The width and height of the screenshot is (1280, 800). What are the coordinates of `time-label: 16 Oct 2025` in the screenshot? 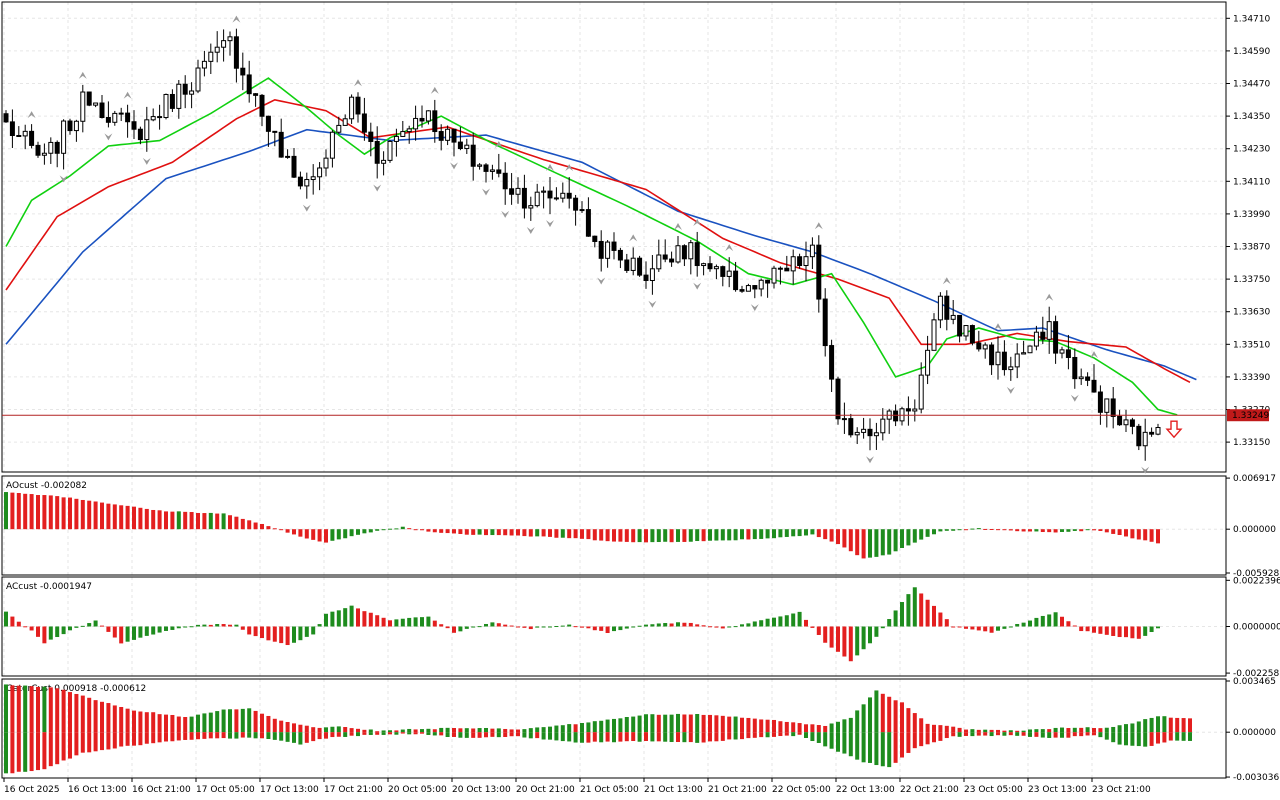 It's located at (32, 790).